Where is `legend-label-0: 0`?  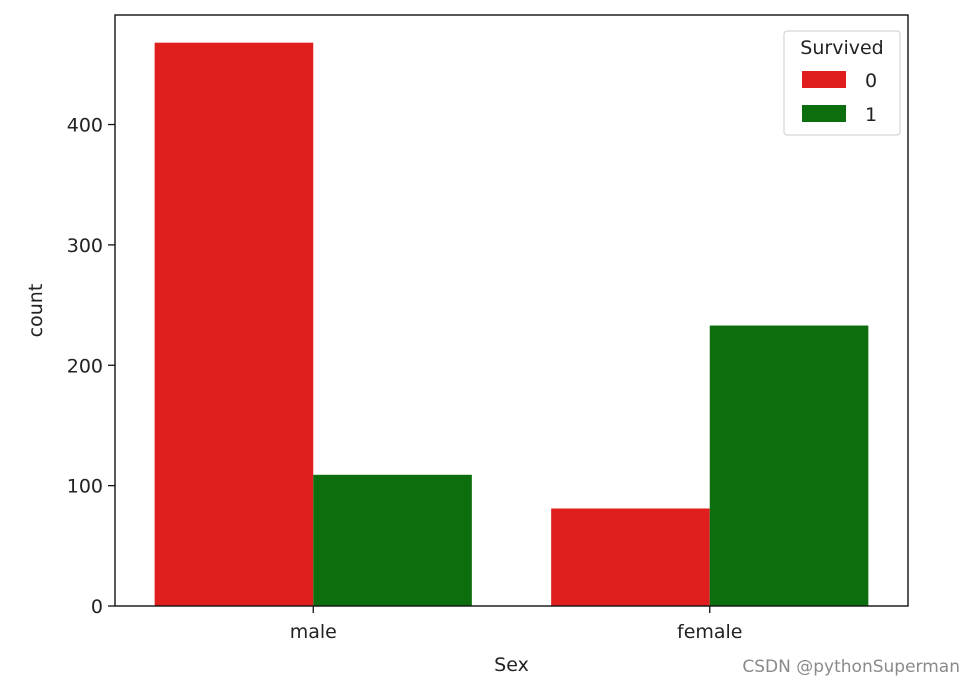
legend-label-0: 0 is located at coordinates (871, 81).